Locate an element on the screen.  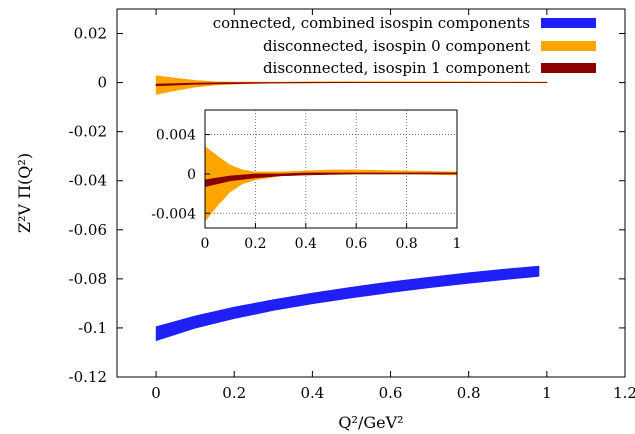
inset-x-tick-label: 0.8 is located at coordinates (406, 244).